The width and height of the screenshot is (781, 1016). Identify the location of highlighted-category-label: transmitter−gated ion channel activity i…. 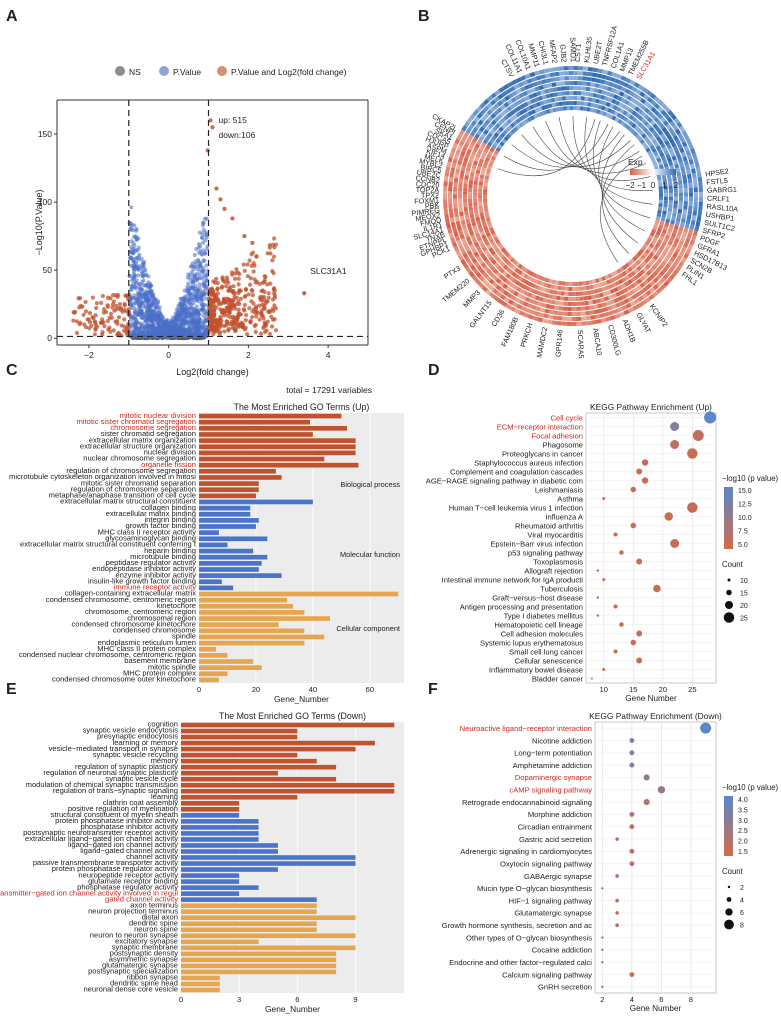
(89, 892).